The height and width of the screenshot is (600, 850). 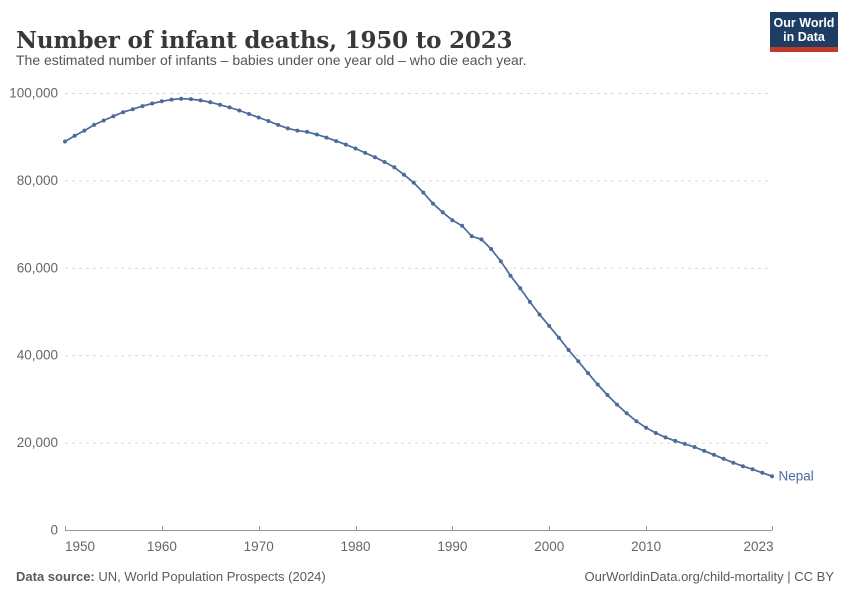 What do you see at coordinates (33, 93) in the screenshot?
I see `y-axis-label: 100,000` at bounding box center [33, 93].